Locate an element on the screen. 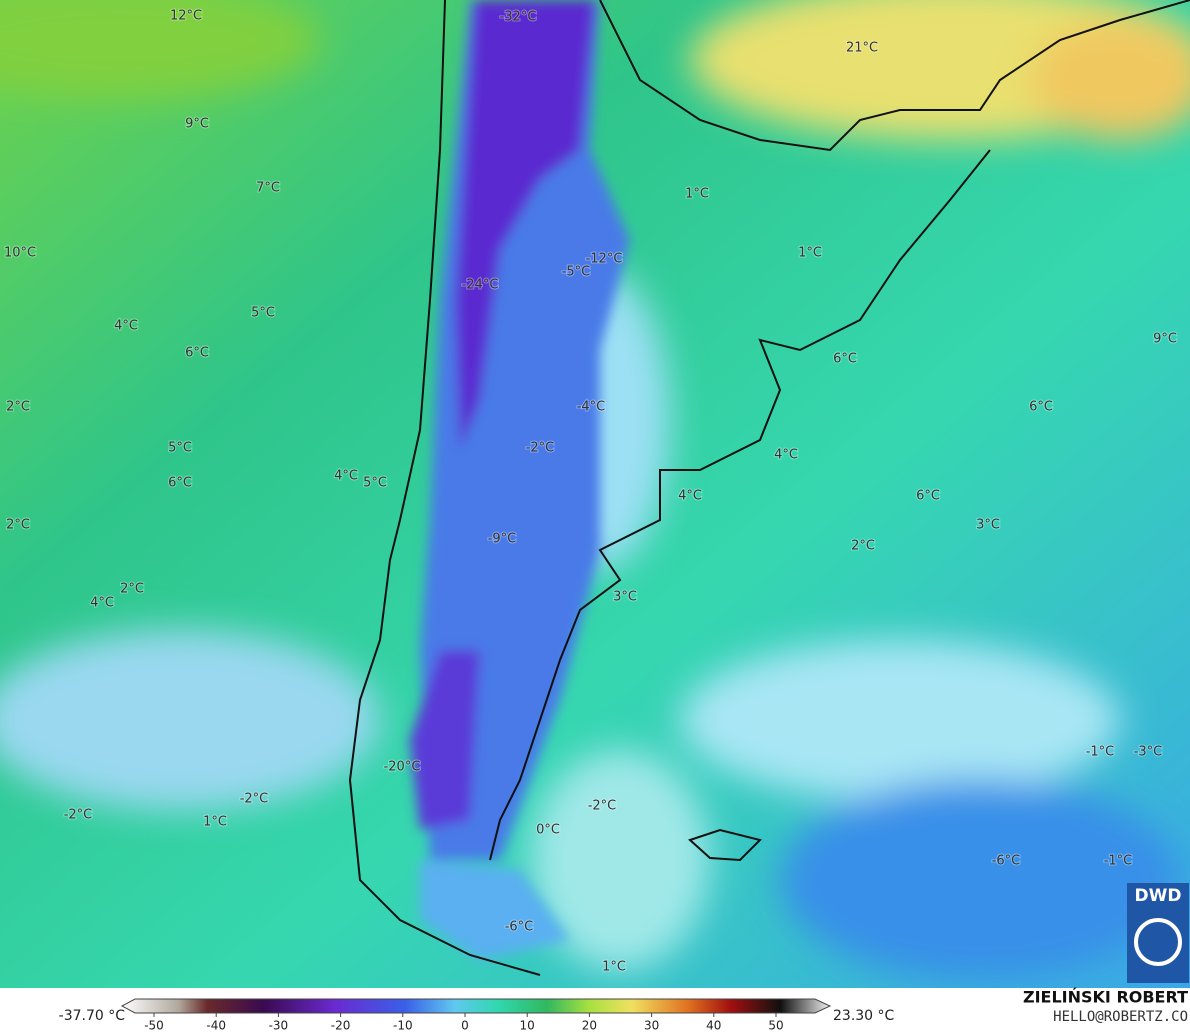  colorbar-tick-label: 30 is located at coordinates (651, 1026).